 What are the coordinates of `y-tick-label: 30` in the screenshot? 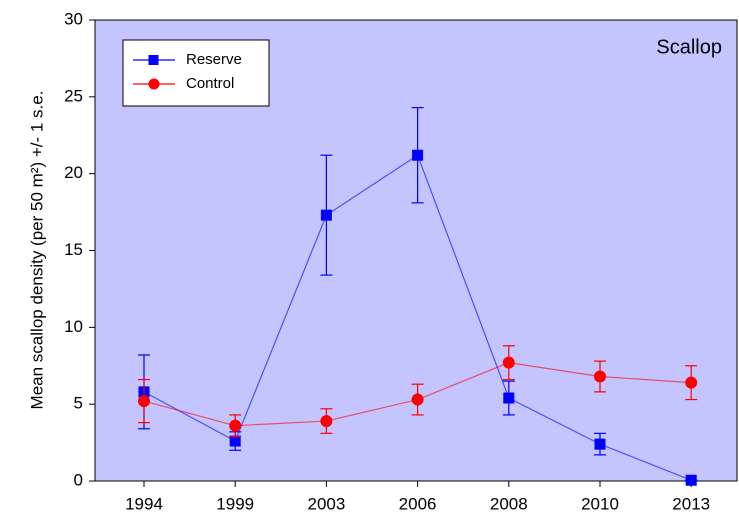 It's located at (73, 18).